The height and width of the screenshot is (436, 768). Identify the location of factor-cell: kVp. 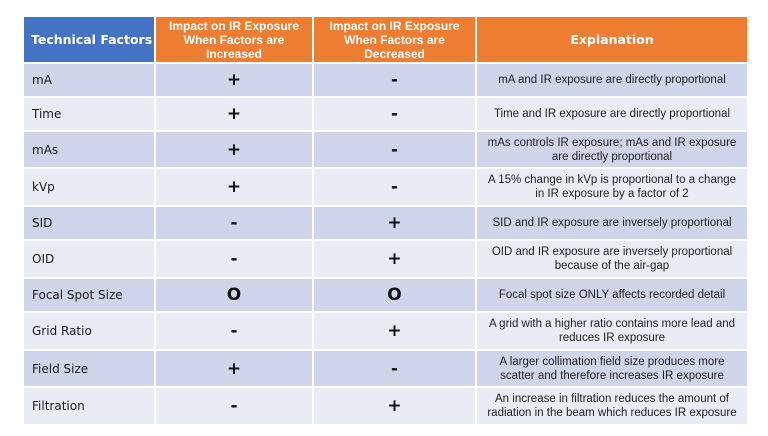
(89, 187).